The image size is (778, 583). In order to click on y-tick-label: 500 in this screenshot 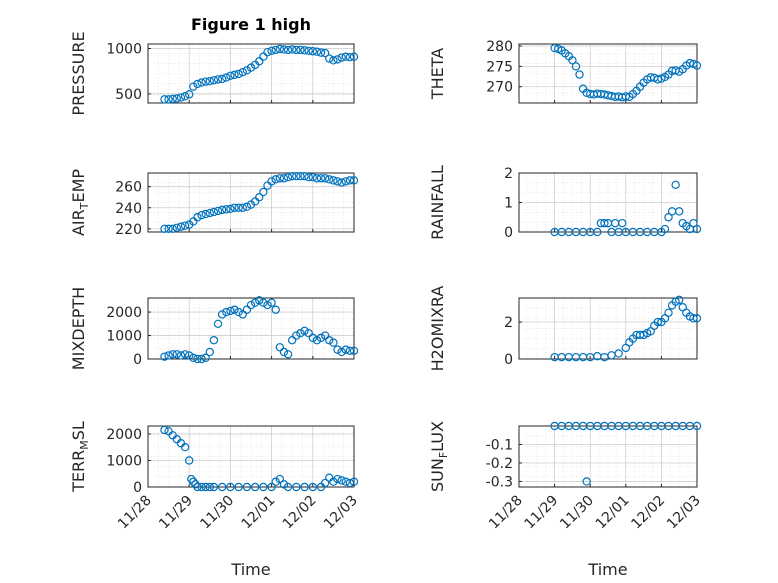, I will do `click(128, 95)`.